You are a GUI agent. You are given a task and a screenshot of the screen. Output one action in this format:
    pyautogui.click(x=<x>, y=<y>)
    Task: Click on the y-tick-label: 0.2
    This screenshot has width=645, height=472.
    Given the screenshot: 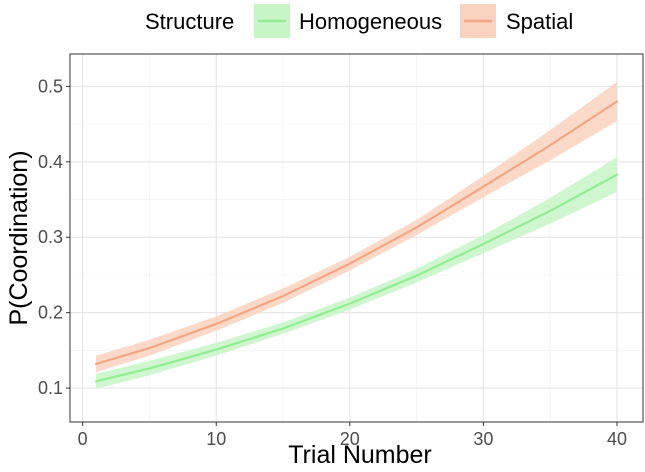 What is the action you would take?
    pyautogui.click(x=50, y=313)
    